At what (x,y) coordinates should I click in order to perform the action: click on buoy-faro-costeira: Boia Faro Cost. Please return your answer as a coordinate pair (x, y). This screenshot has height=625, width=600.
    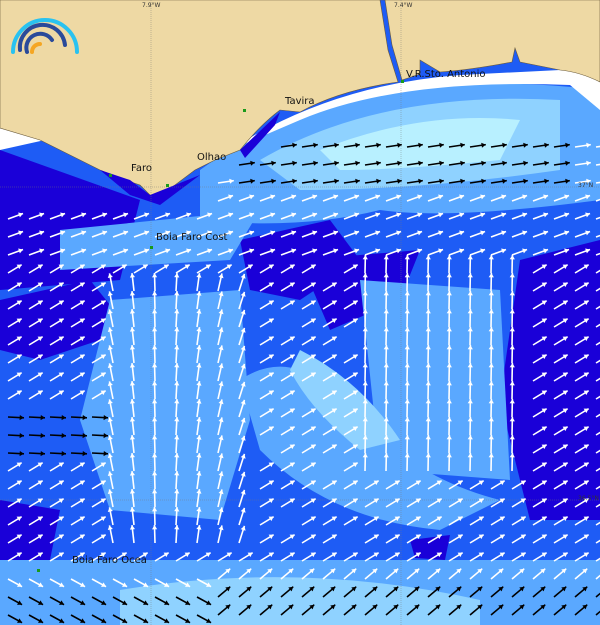
    Looking at the image, I should click on (192, 237).